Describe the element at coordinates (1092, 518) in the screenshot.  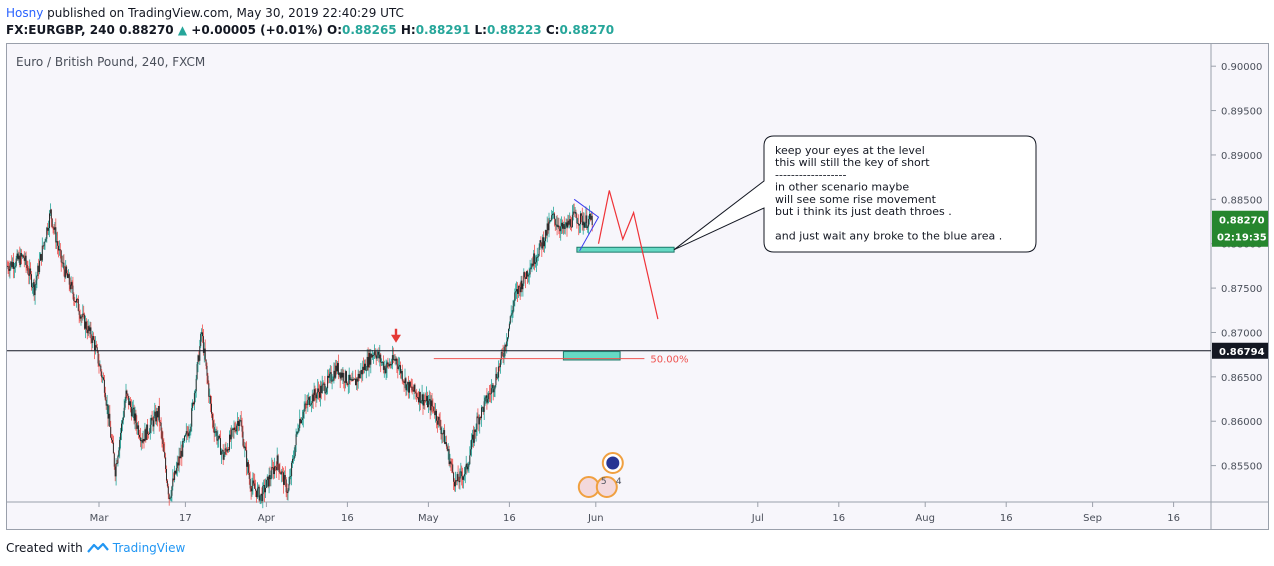
I see `x-tick-label: Sep` at that location.